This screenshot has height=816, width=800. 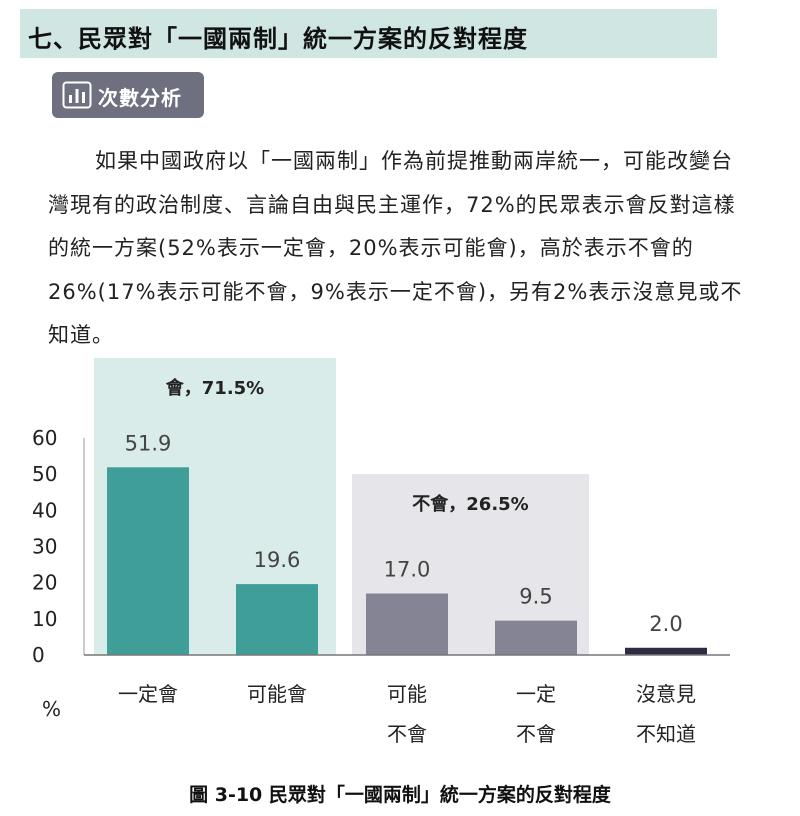 What do you see at coordinates (148, 694) in the screenshot?
I see `x-tick-label: 一定會` at bounding box center [148, 694].